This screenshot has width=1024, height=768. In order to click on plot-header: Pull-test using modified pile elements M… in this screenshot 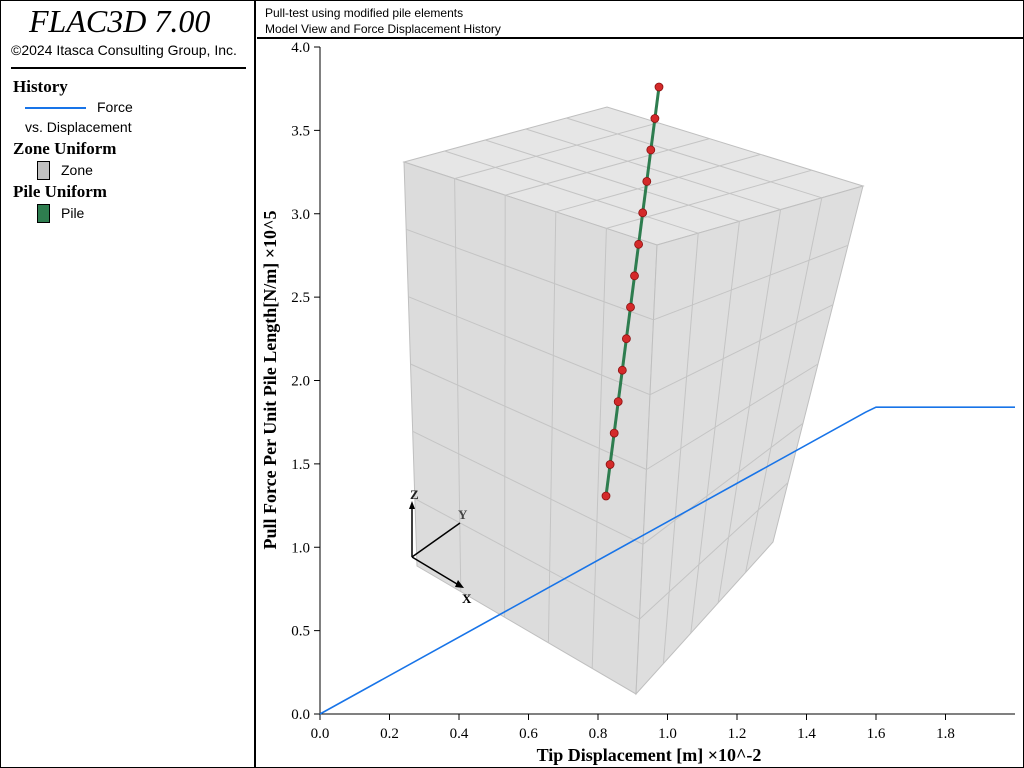, I will do `click(640, 20)`.